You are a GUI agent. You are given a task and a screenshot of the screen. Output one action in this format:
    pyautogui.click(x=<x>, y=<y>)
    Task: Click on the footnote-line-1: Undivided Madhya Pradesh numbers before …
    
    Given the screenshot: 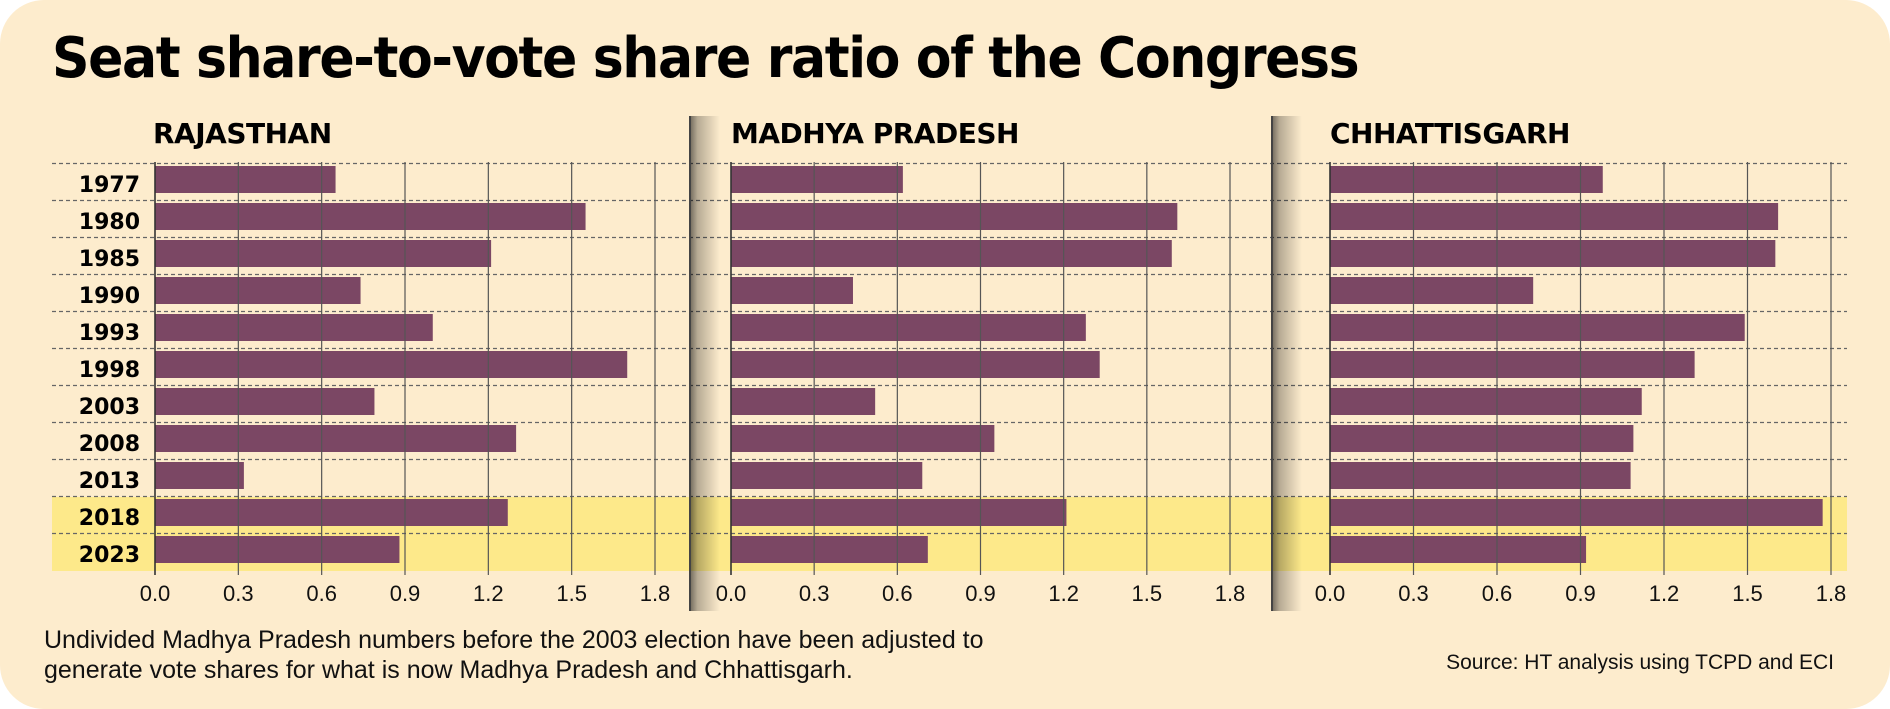 What is the action you would take?
    pyautogui.click(x=514, y=640)
    